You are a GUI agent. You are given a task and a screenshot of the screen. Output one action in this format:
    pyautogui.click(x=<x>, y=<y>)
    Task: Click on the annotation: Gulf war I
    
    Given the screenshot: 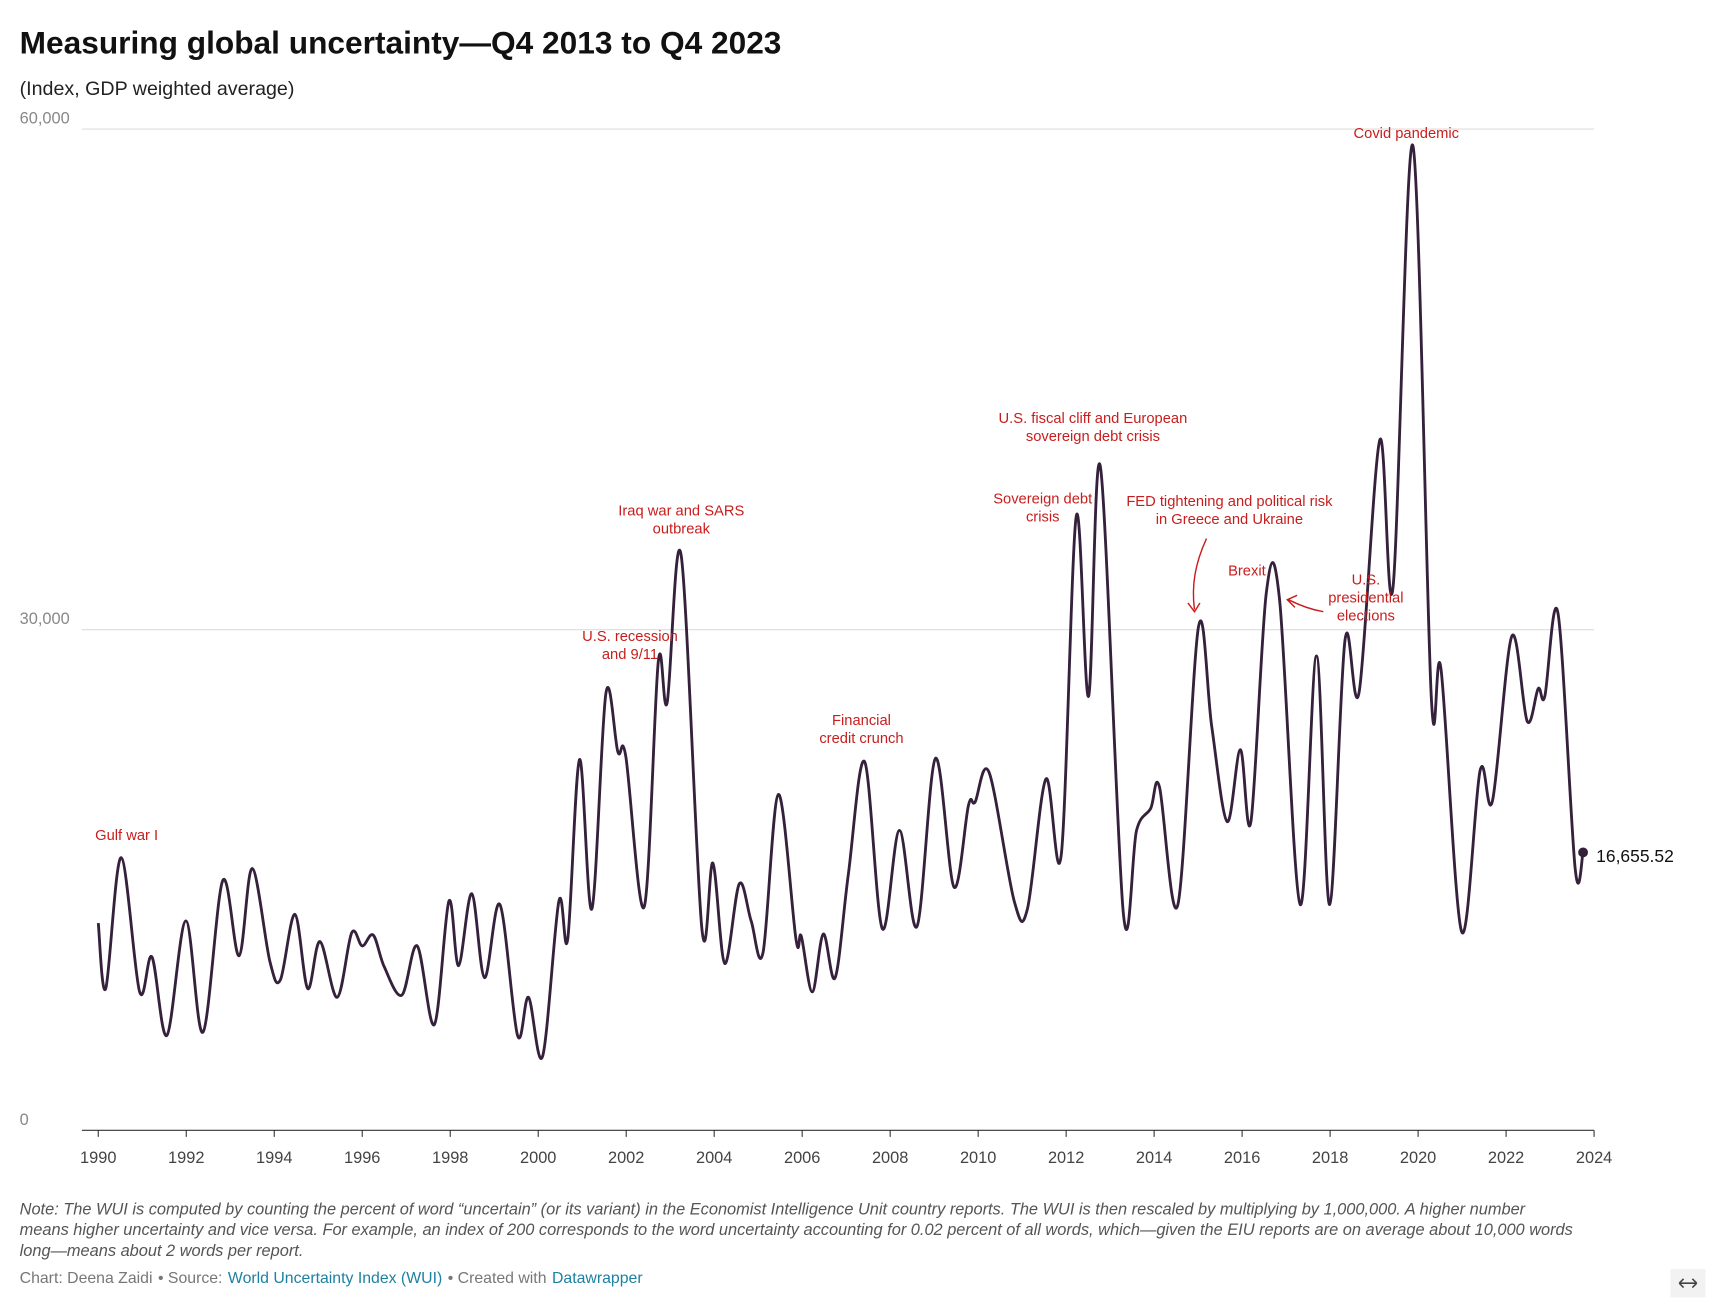 What is the action you would take?
    pyautogui.click(x=126, y=836)
    